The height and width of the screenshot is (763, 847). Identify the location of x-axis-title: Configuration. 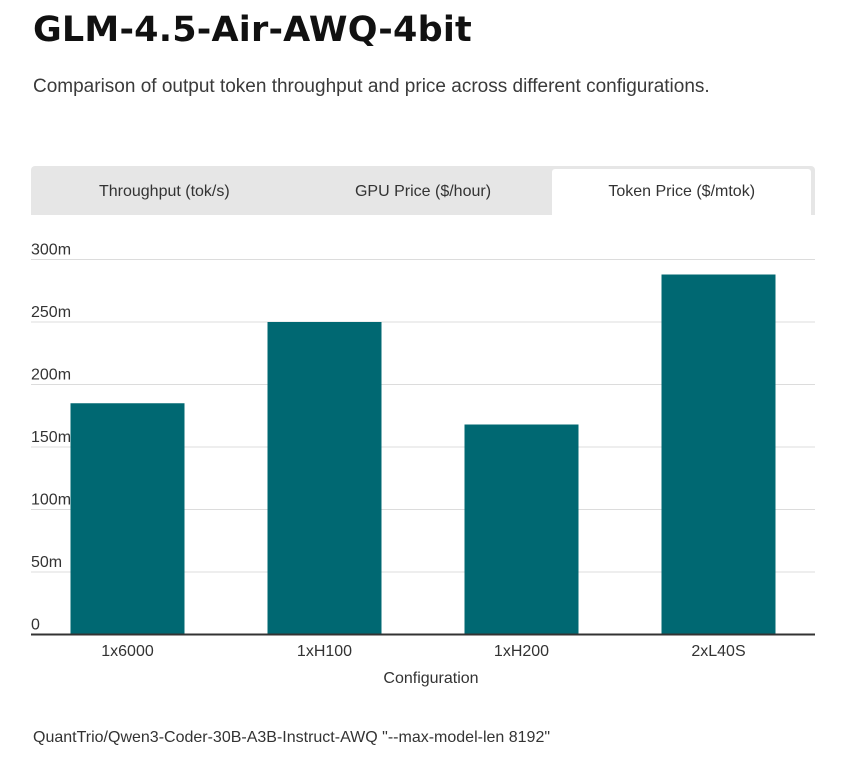
(430, 678).